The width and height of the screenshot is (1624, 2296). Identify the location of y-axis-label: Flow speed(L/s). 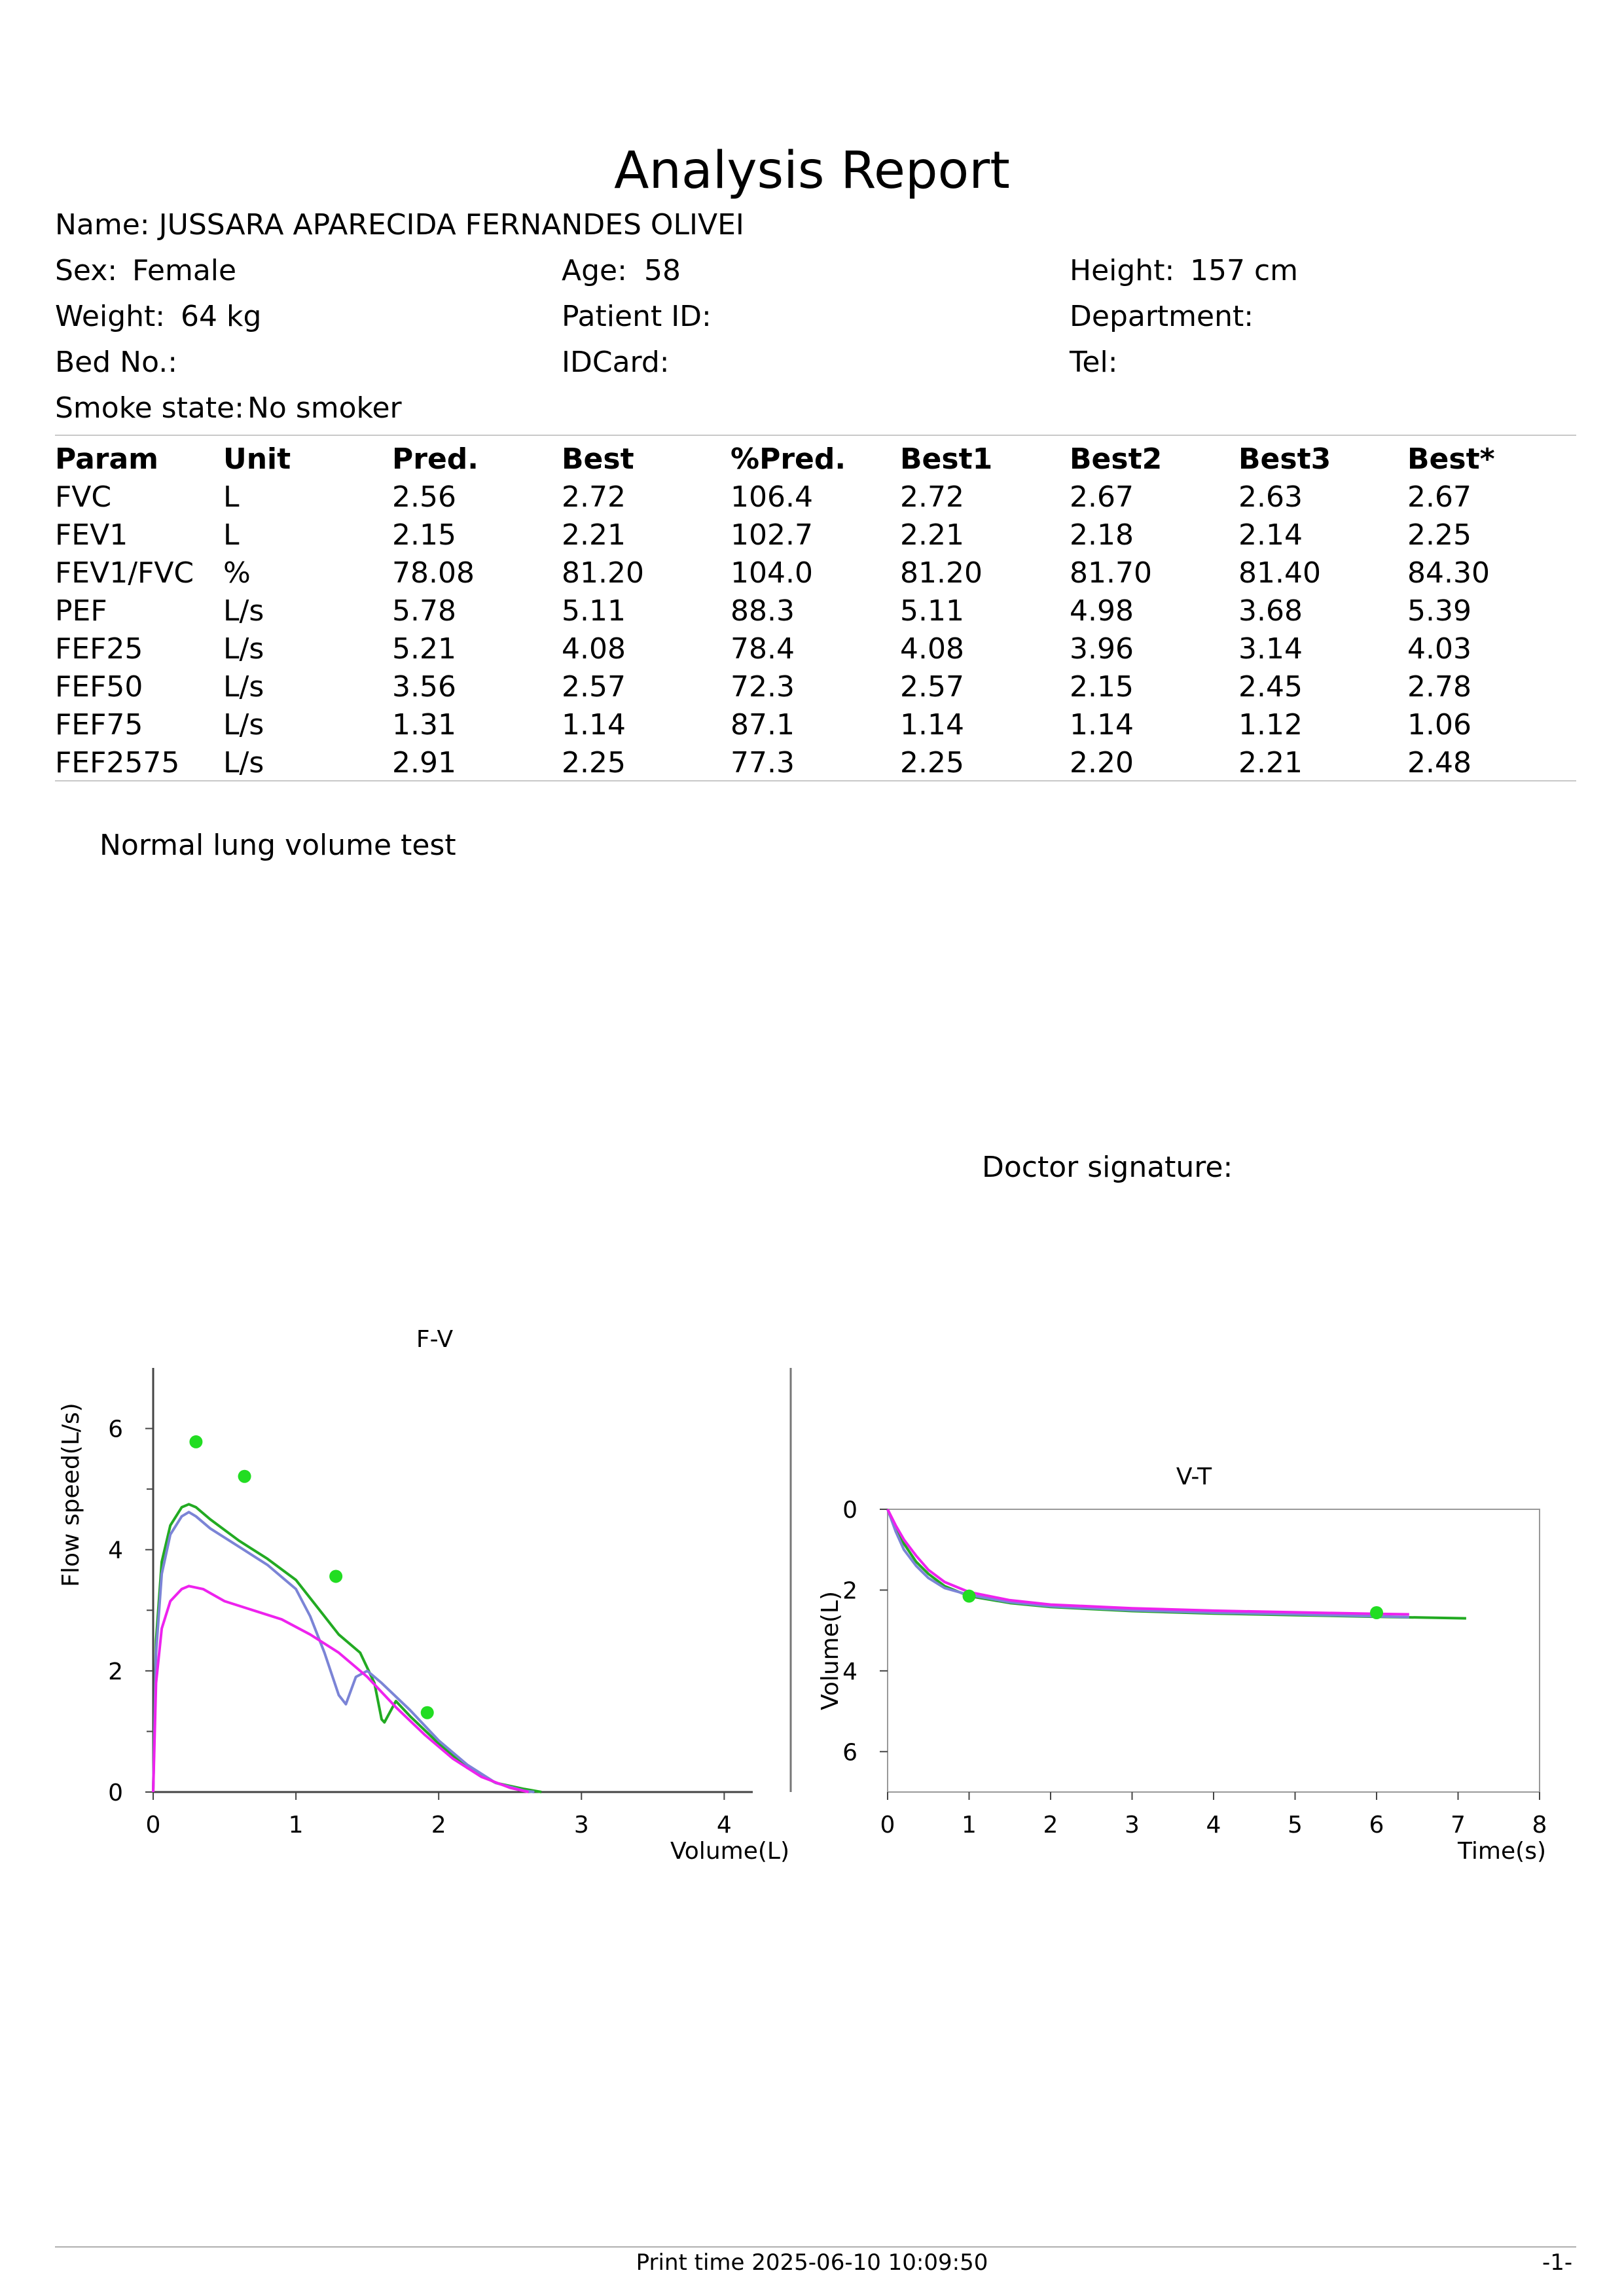
(71, 1495).